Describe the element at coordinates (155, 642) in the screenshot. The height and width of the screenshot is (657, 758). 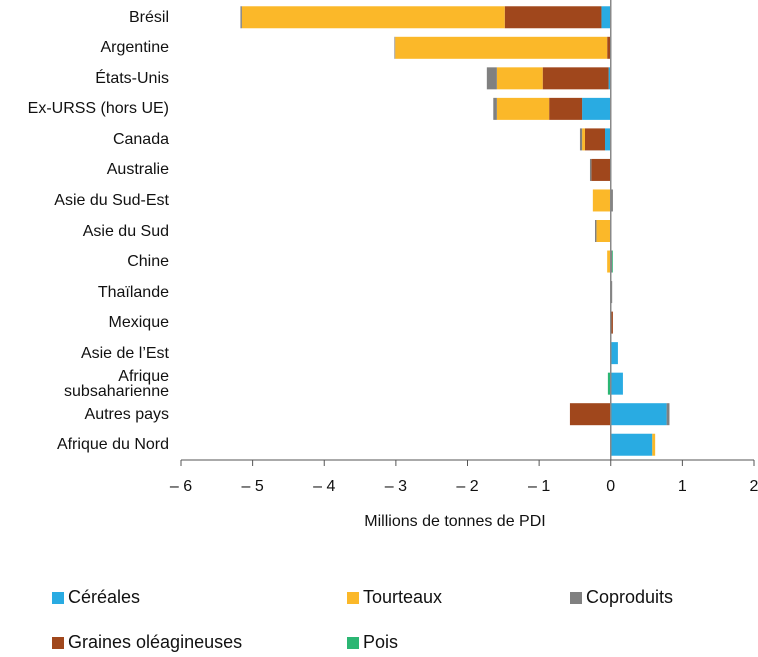
I see `legend-label: Graines oléagineuses` at that location.